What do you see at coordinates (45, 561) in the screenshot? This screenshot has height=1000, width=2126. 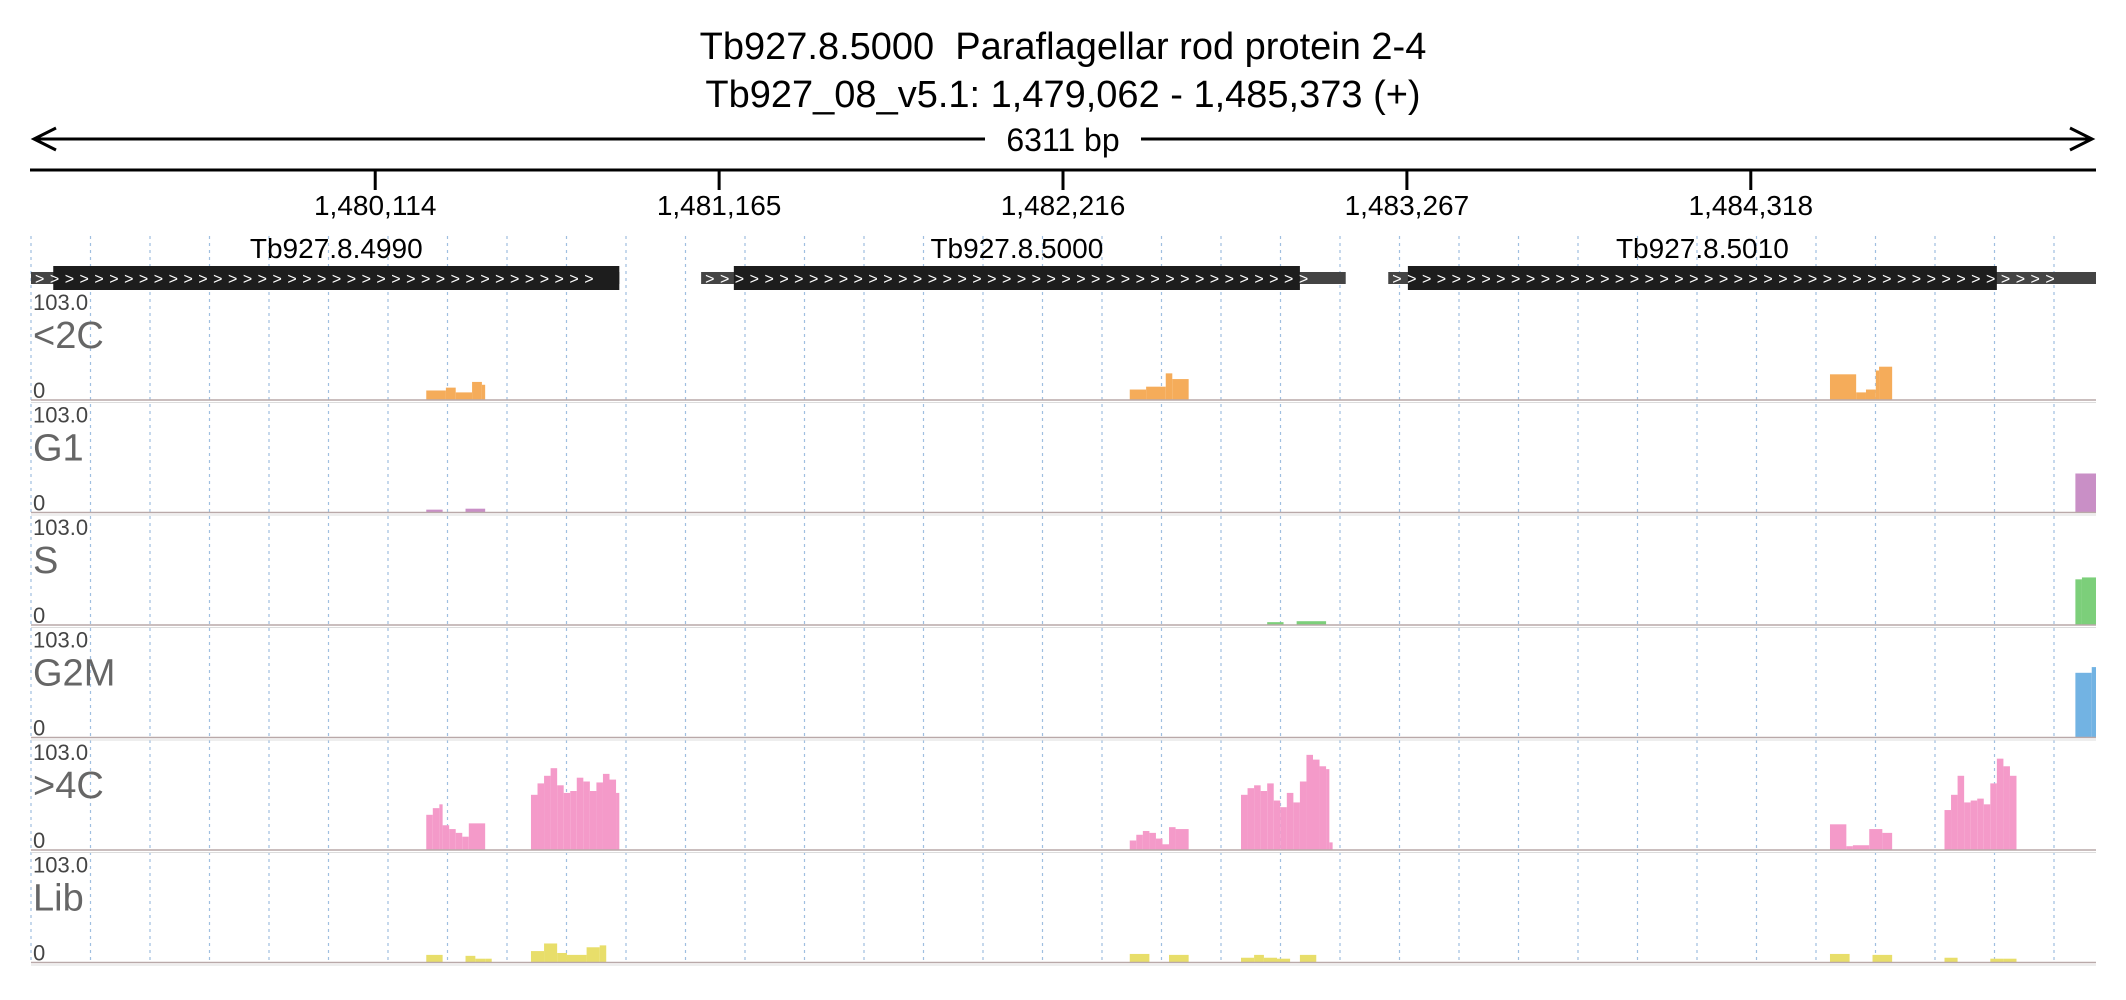 I see `track-name: S` at bounding box center [45, 561].